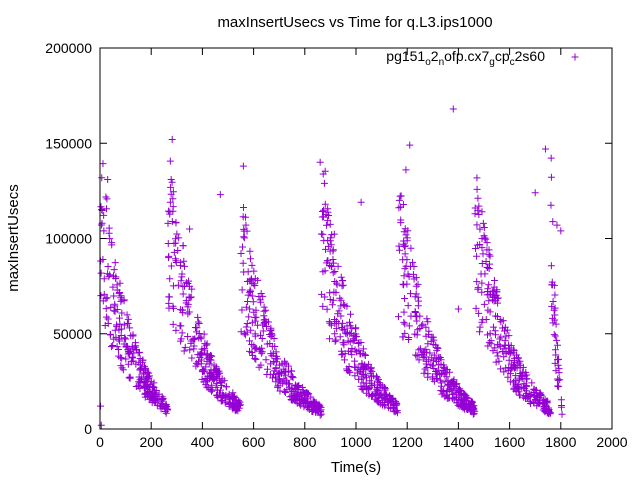 The height and width of the screenshot is (480, 640). Describe the element at coordinates (13, 238) in the screenshot. I see `y-axis-label: maxInsertUsecs` at that location.